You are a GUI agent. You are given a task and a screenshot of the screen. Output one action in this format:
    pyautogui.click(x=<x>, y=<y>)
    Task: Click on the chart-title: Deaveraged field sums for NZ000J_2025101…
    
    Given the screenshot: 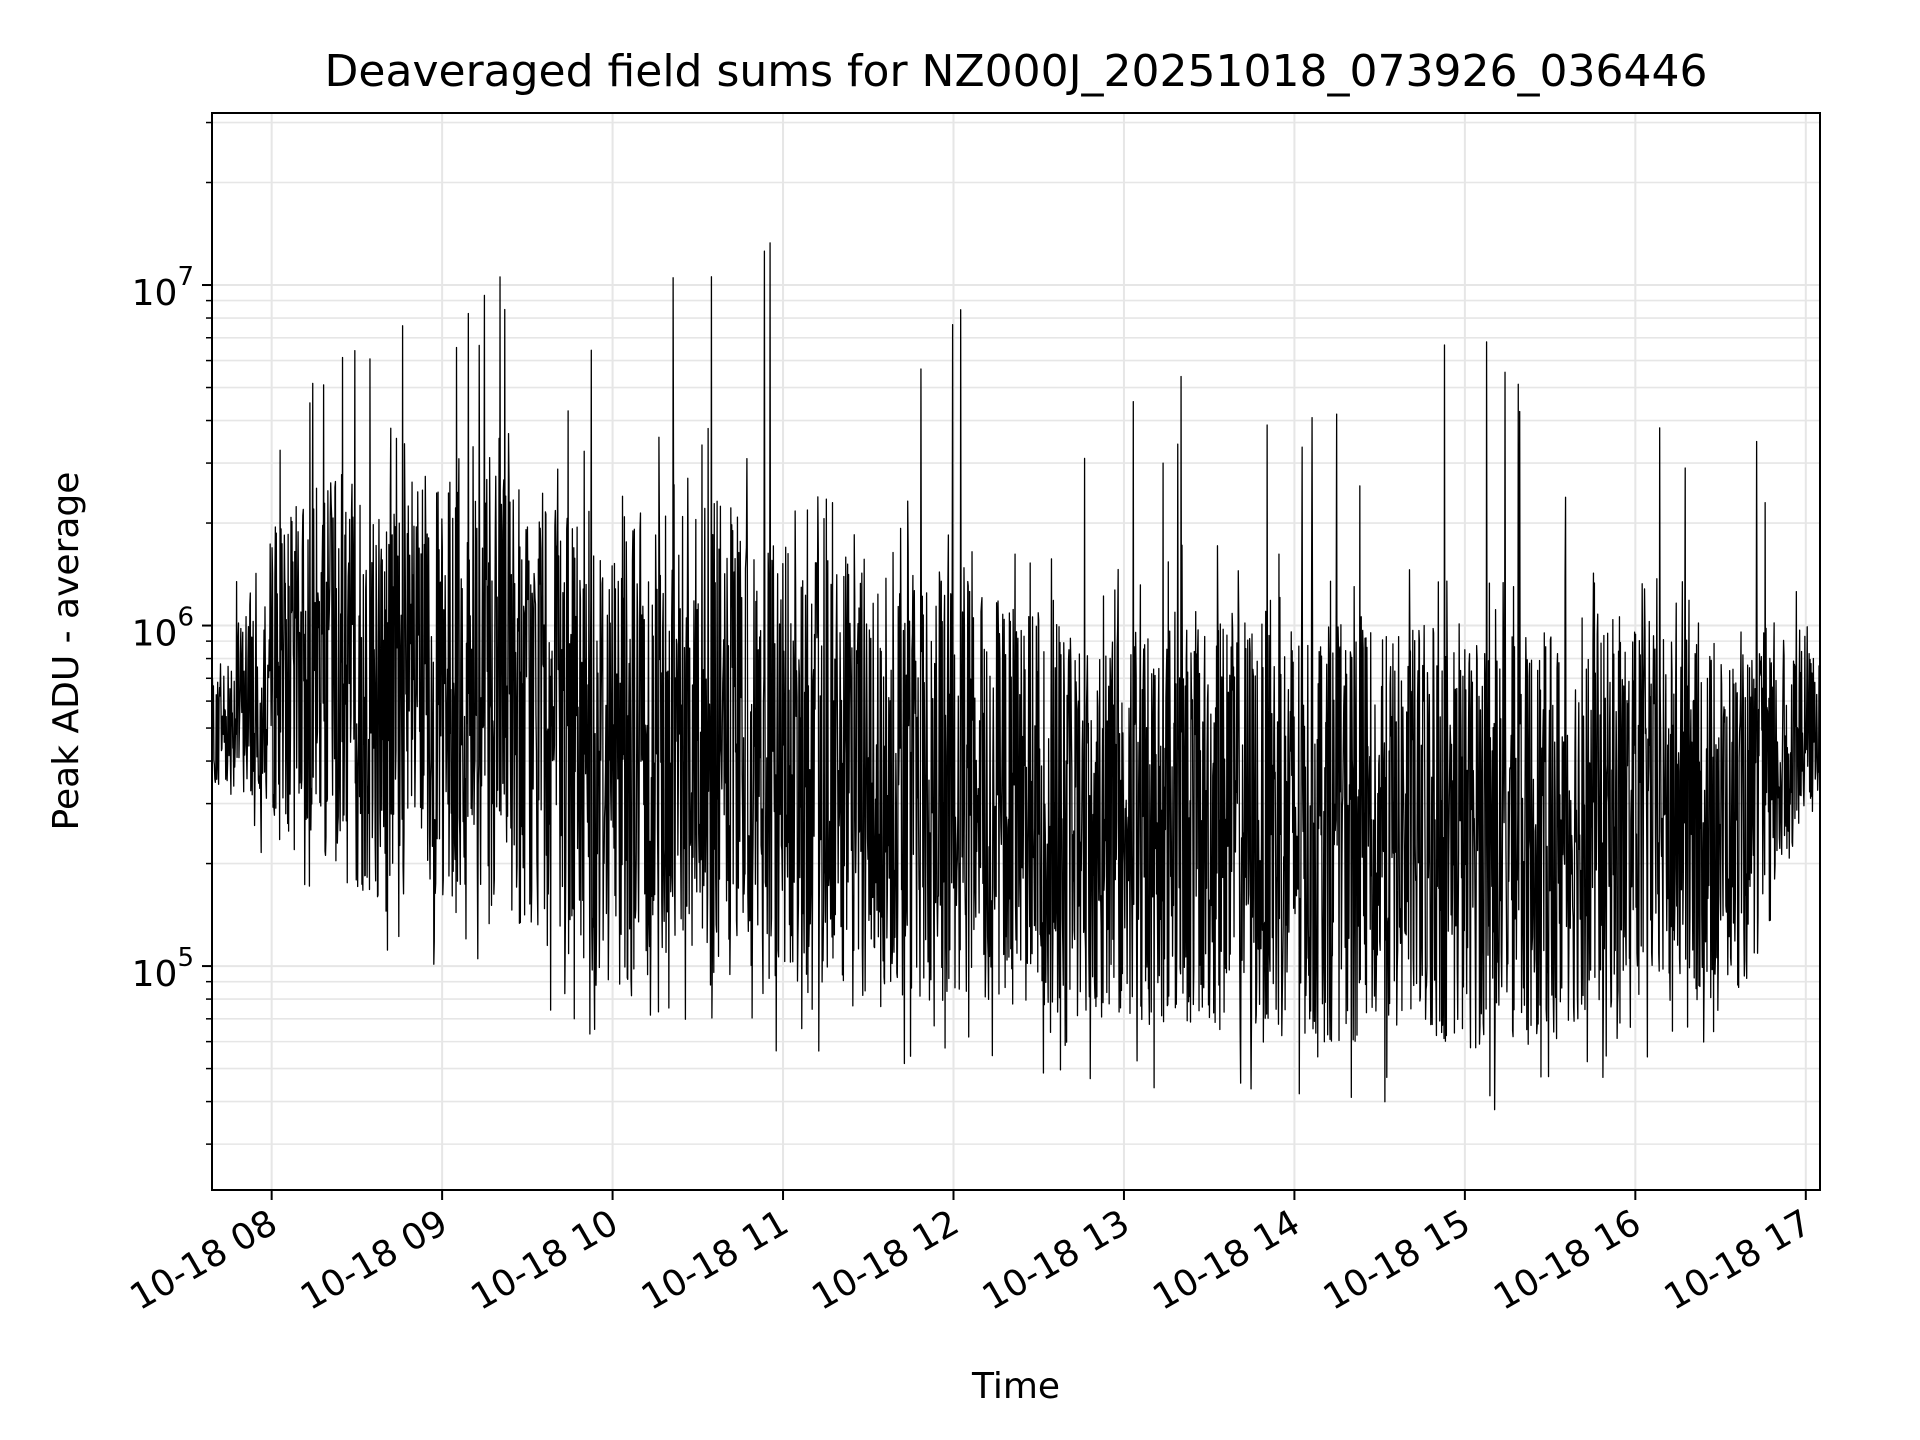 What is the action you would take?
    pyautogui.click(x=1016, y=71)
    